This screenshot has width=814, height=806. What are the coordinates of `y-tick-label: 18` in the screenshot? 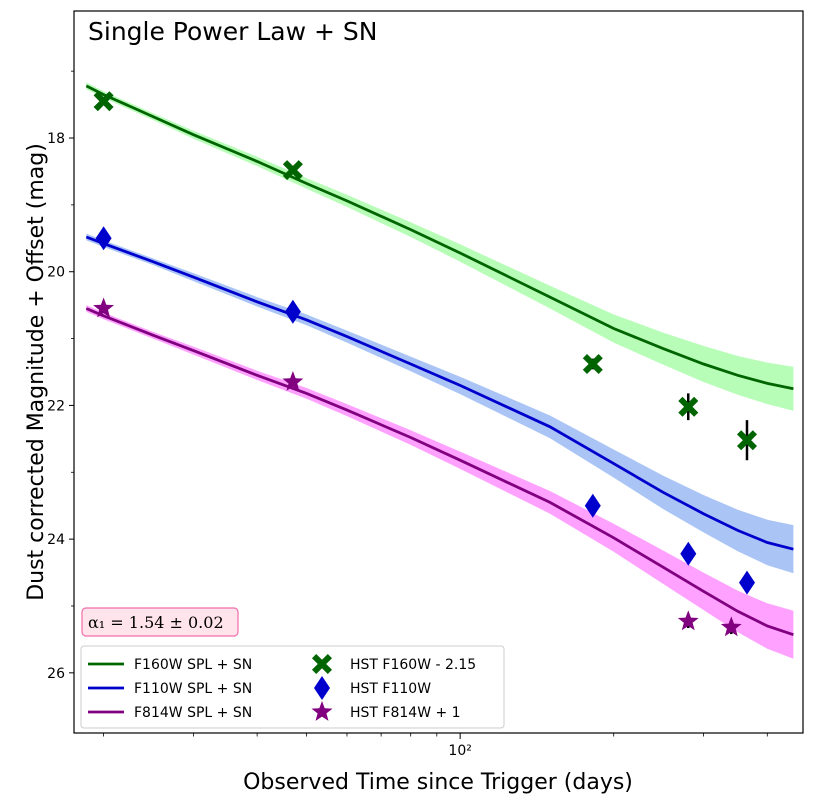 It's located at (56, 139).